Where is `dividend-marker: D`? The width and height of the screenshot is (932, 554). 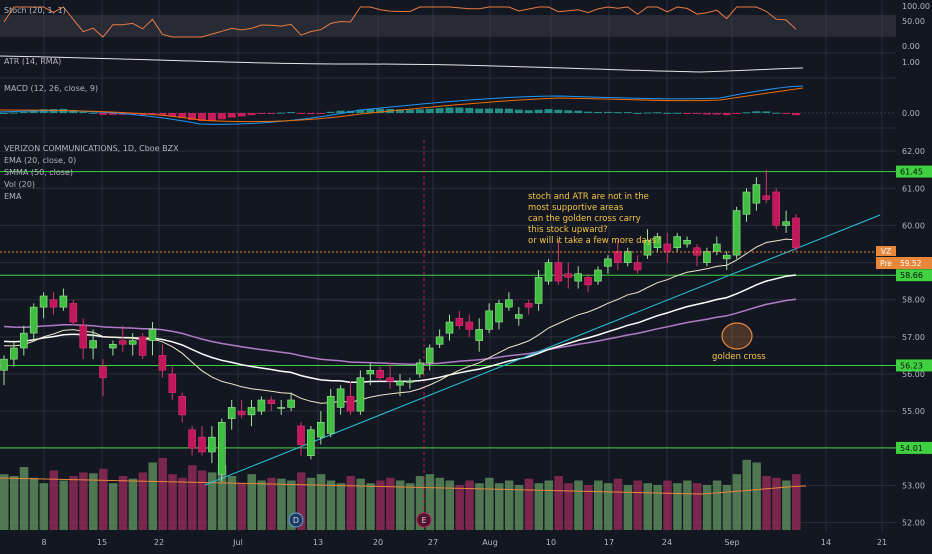
dividend-marker: D is located at coordinates (296, 520).